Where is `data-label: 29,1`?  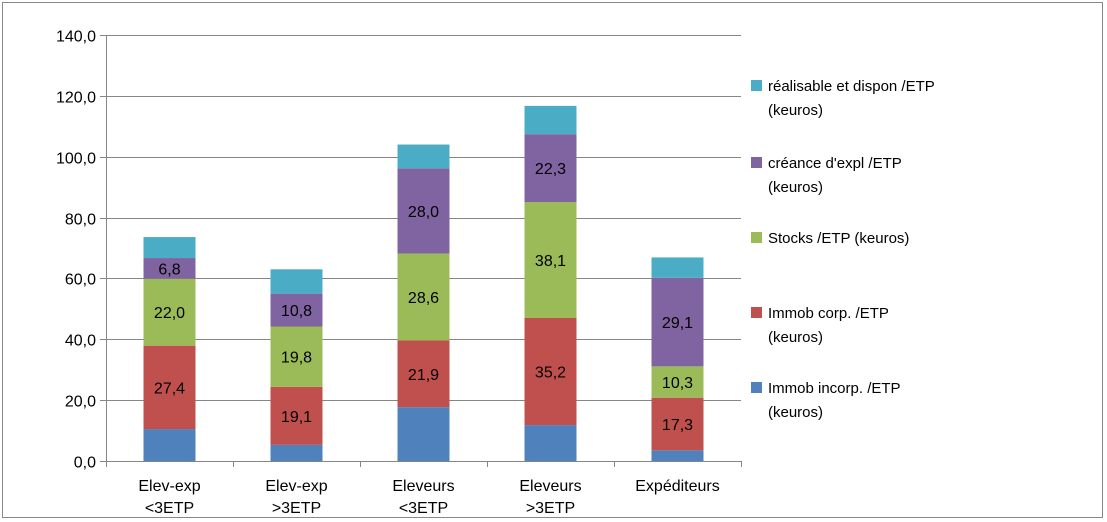 data-label: 29,1 is located at coordinates (677, 323).